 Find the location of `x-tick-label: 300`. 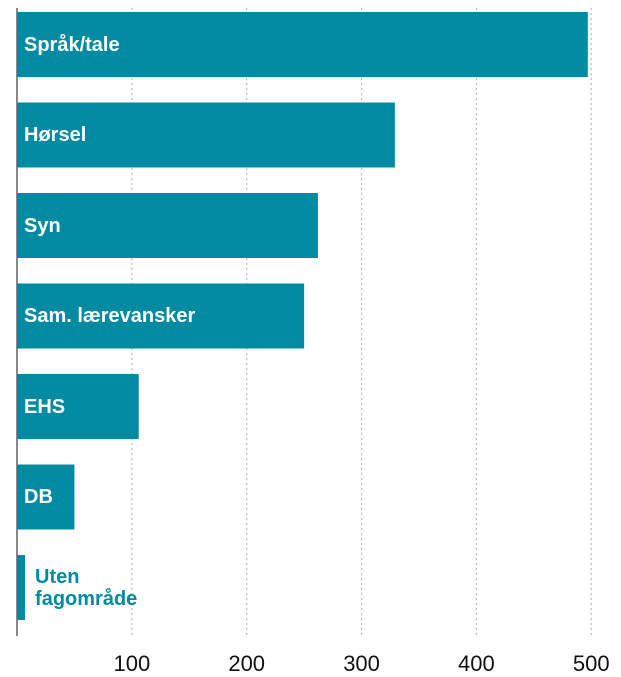

x-tick-label: 300 is located at coordinates (361, 663).